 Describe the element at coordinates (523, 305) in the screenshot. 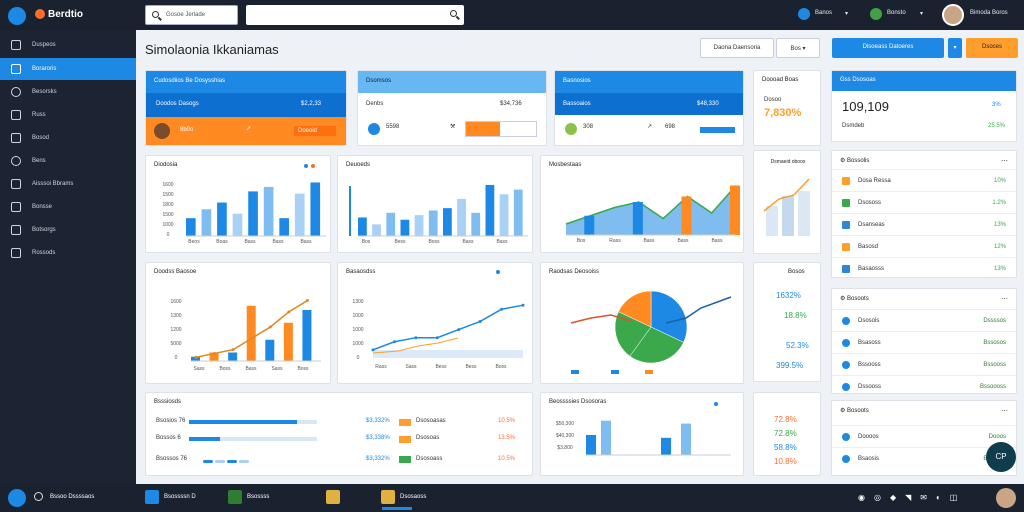

I see `point` at that location.